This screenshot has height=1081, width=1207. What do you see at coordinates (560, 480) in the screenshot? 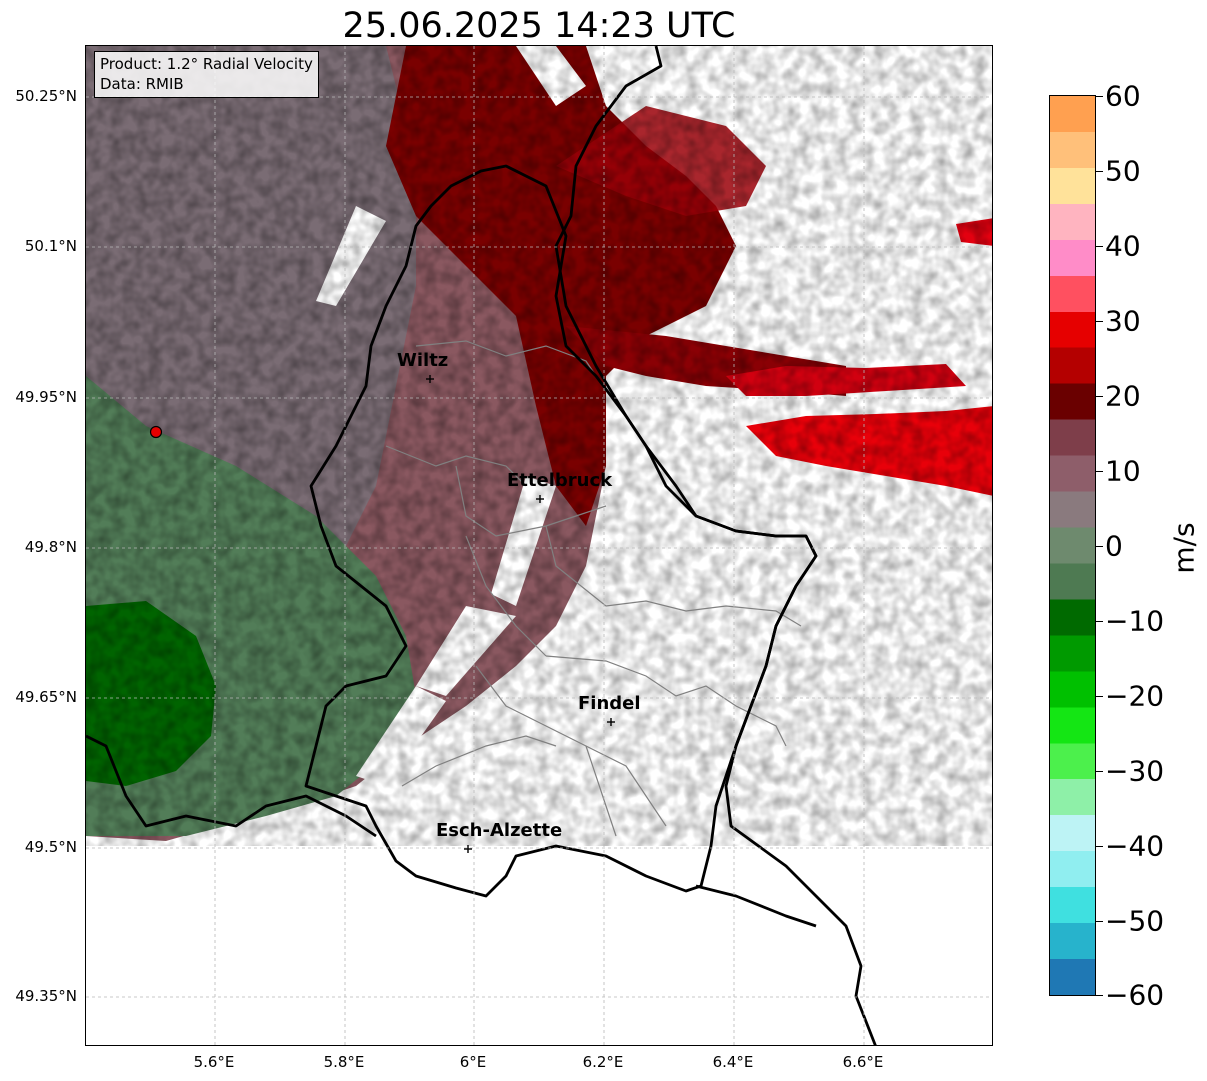
I see `city-label-ettelbruck: Ettelbruck` at bounding box center [560, 480].